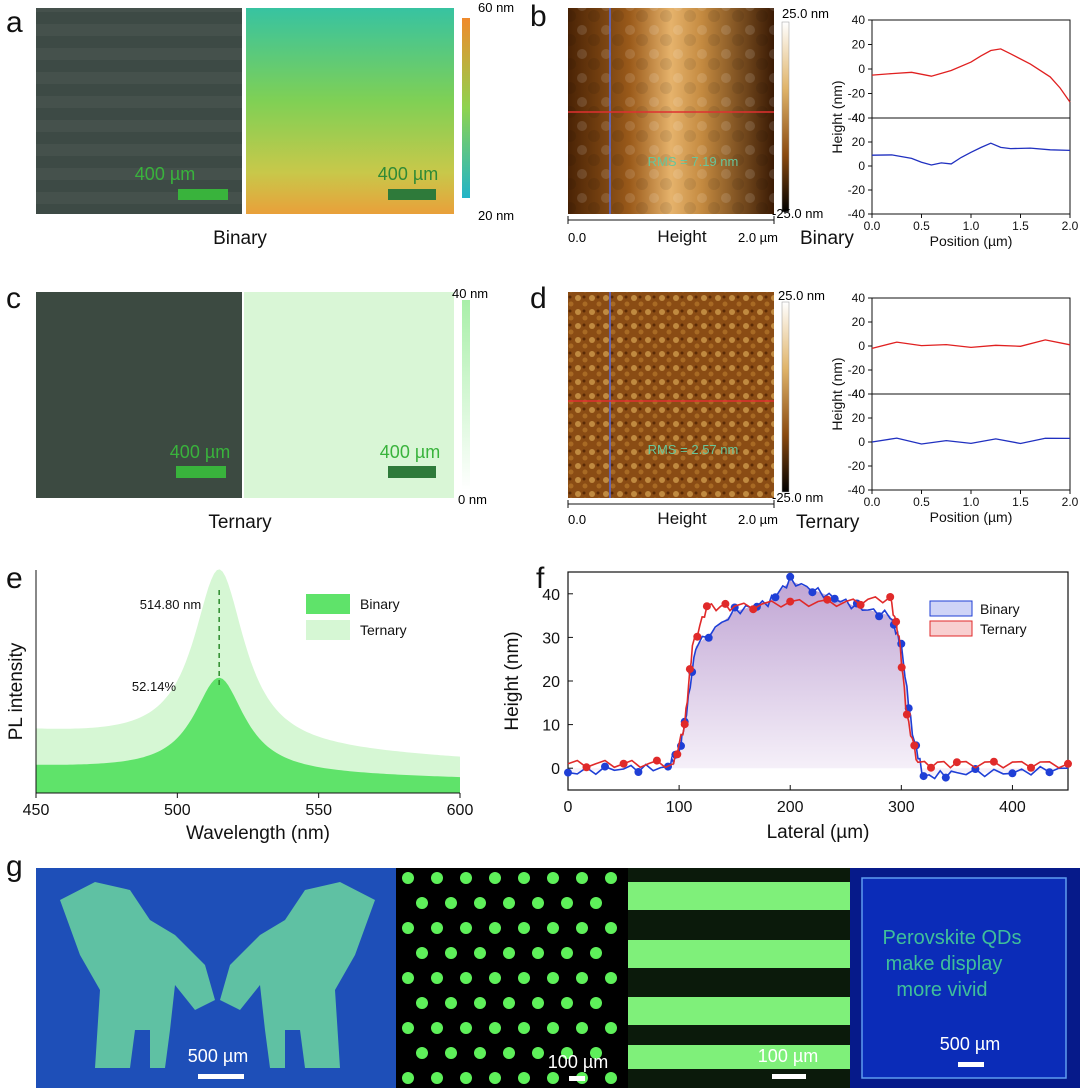  Describe the element at coordinates (177, 810) in the screenshot. I see `panel-e-xtick-label: 500` at that location.